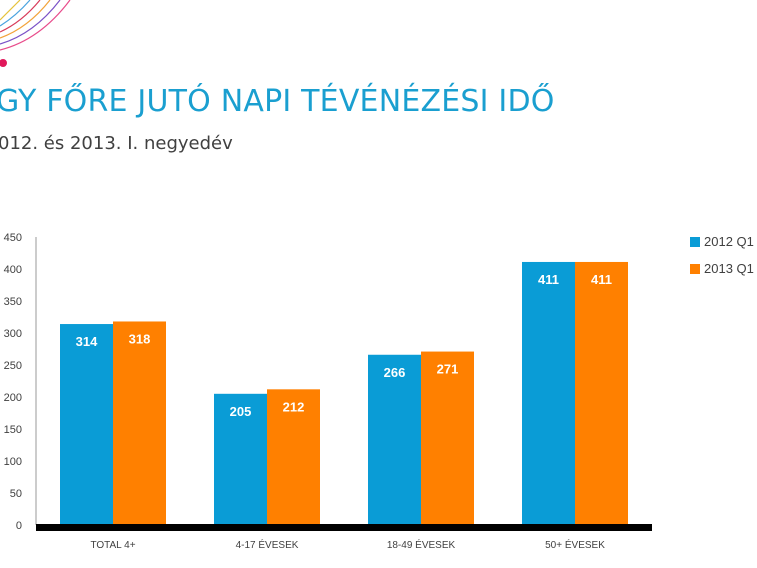  What do you see at coordinates (13, 334) in the screenshot?
I see `y-tick-label: 300` at bounding box center [13, 334].